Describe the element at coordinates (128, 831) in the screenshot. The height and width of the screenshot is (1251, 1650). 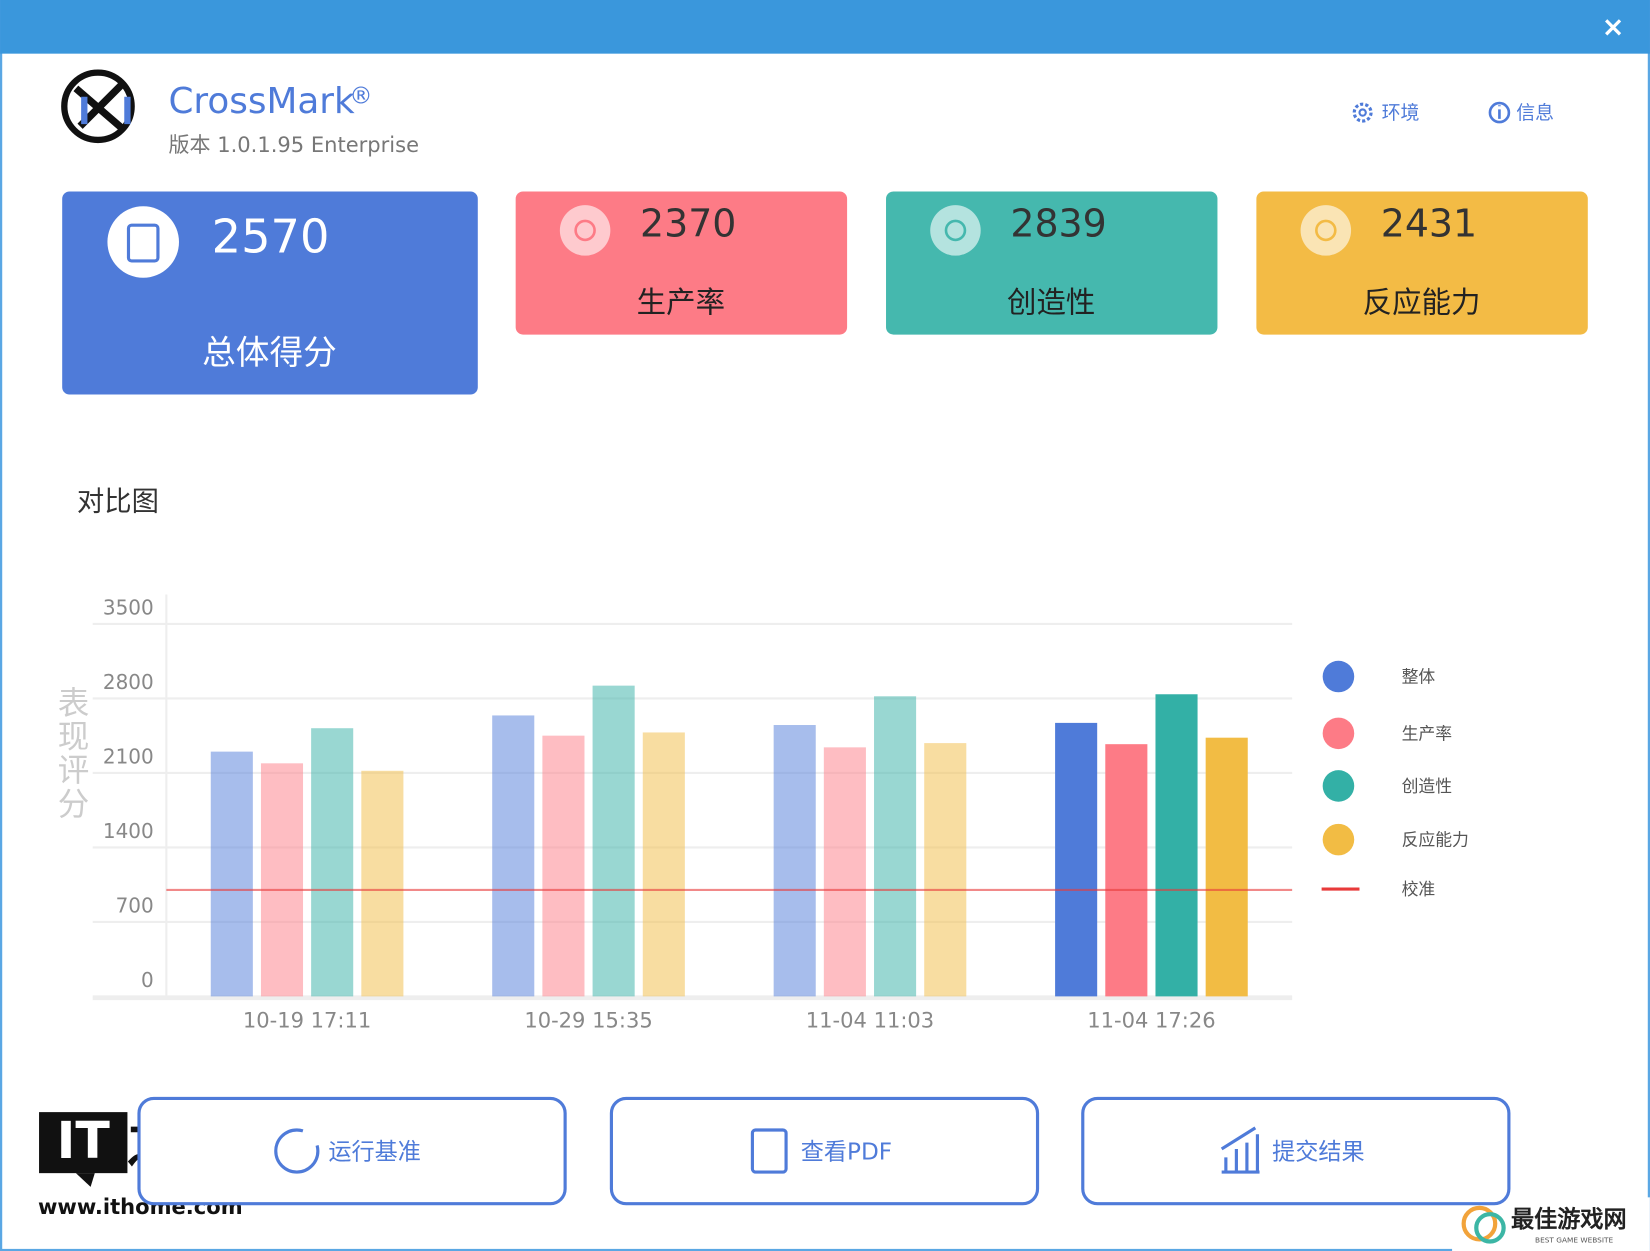
I see `y-tick-label: 1400` at that location.